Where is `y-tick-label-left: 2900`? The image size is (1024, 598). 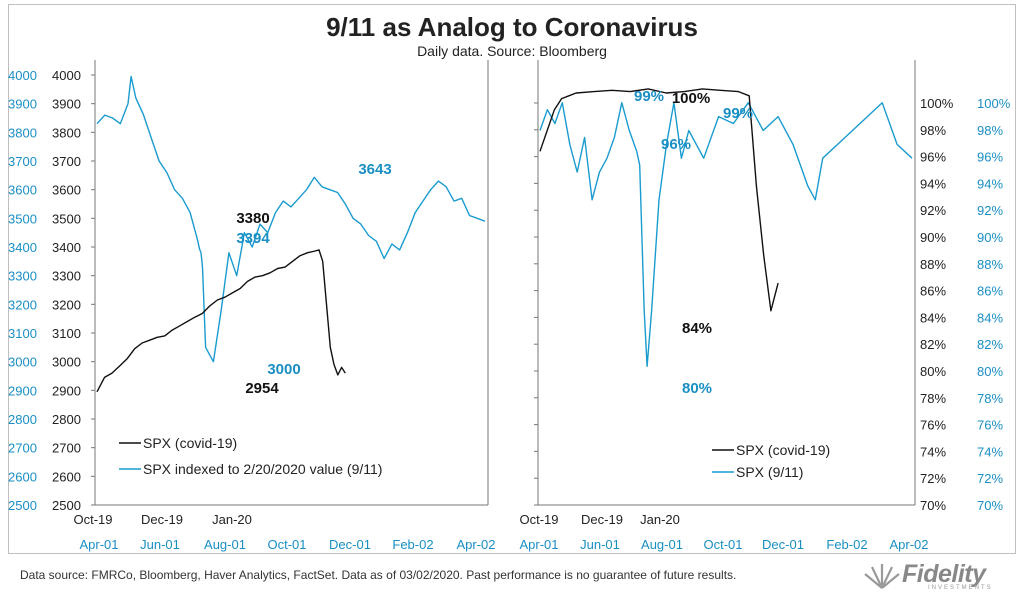
y-tick-label-left: 2900 is located at coordinates (22, 390).